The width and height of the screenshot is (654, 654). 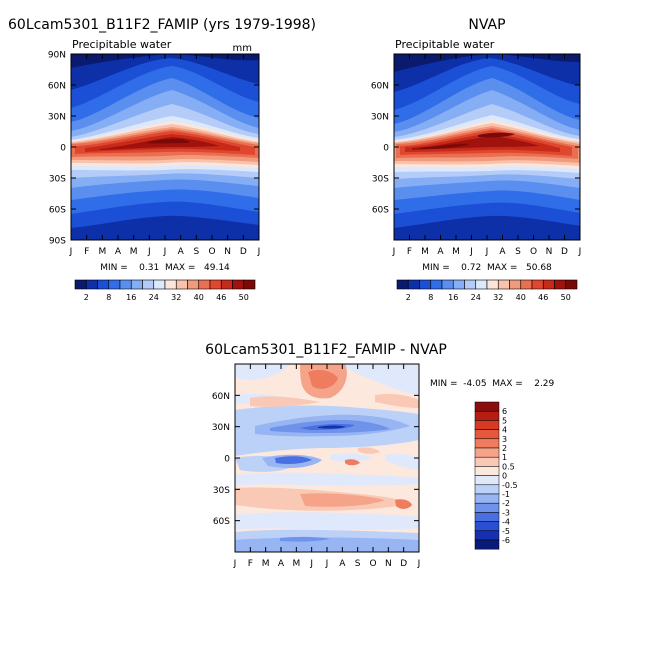 I want to click on diff-stats: MIN = -4.05 MAX = 2.29, so click(x=492, y=384).